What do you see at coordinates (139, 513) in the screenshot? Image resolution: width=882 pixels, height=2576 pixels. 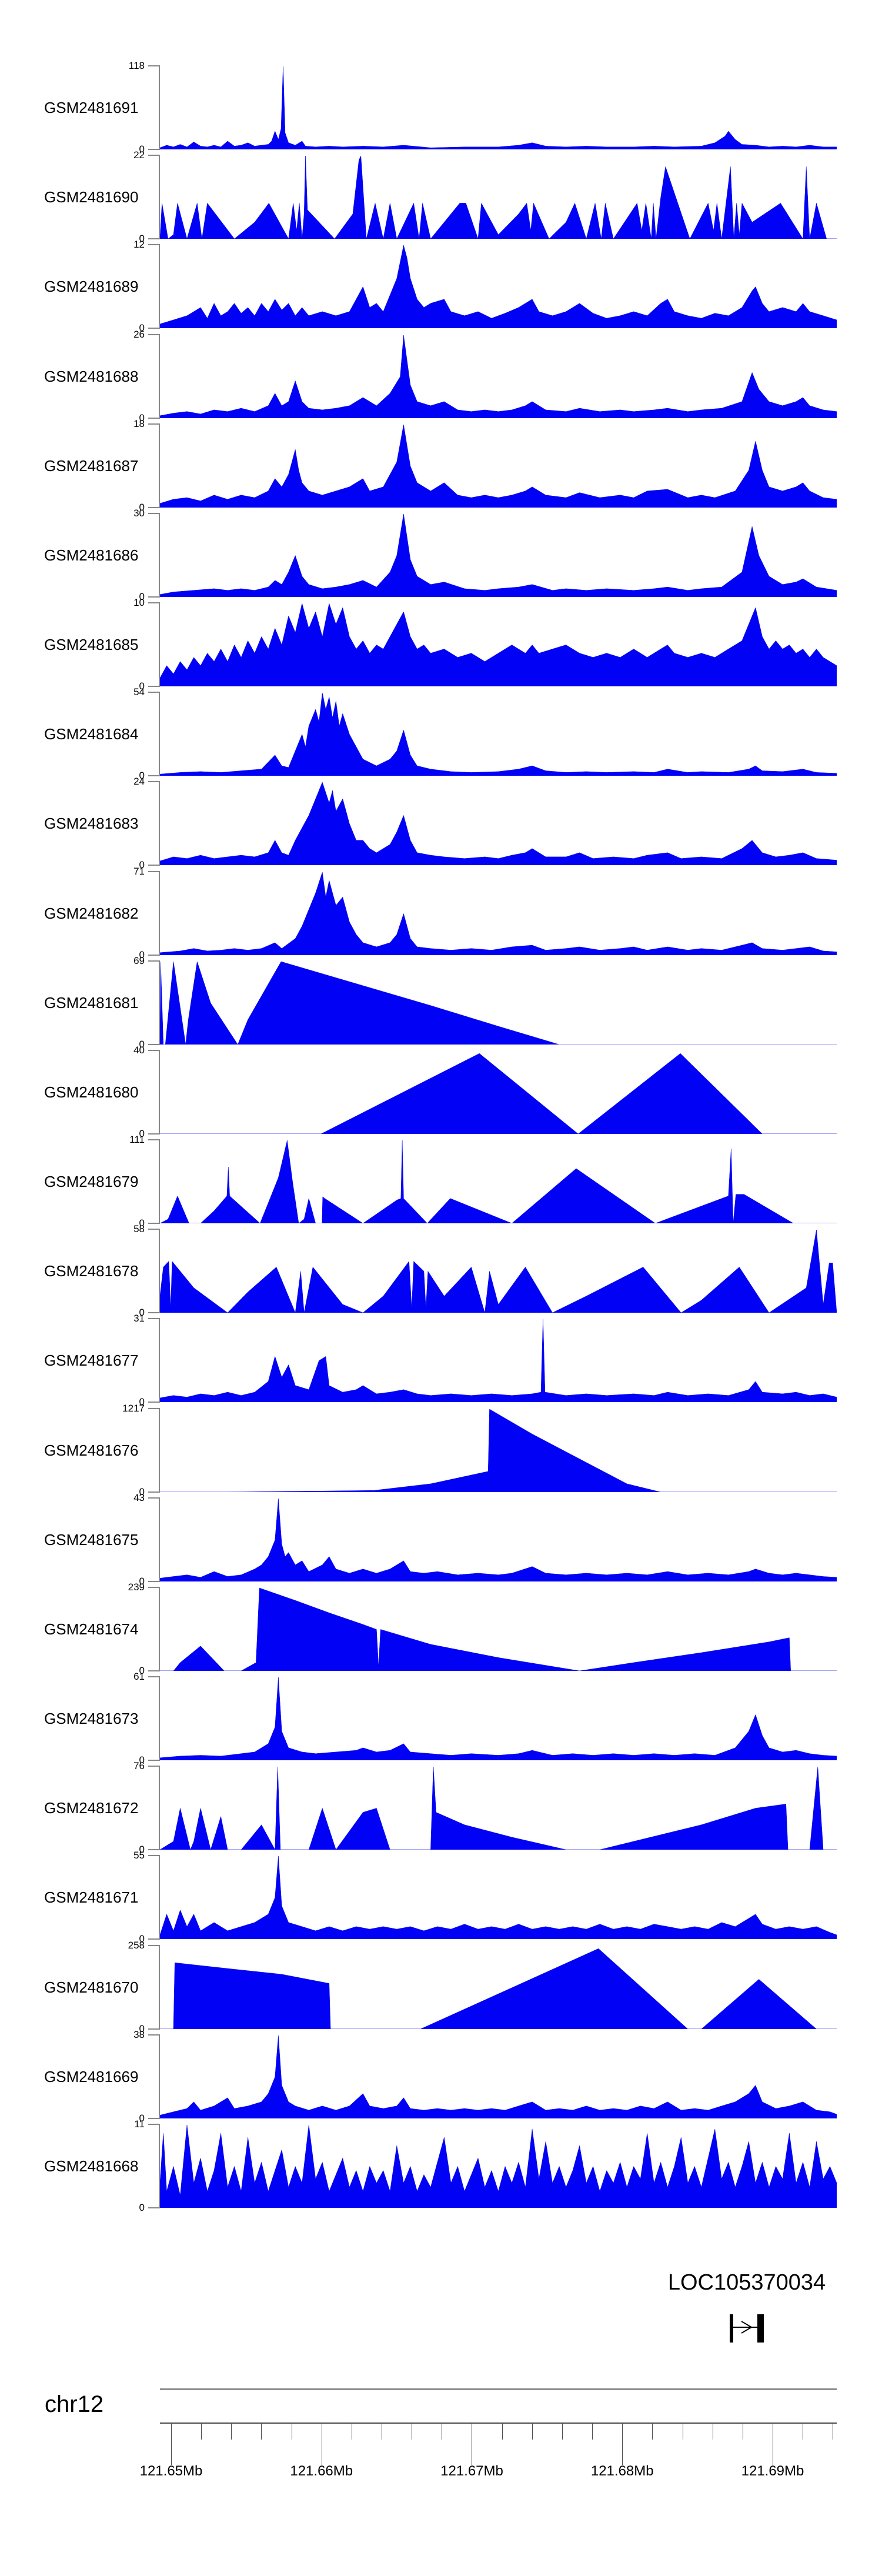 I see `y-axis-max-label: 30` at bounding box center [139, 513].